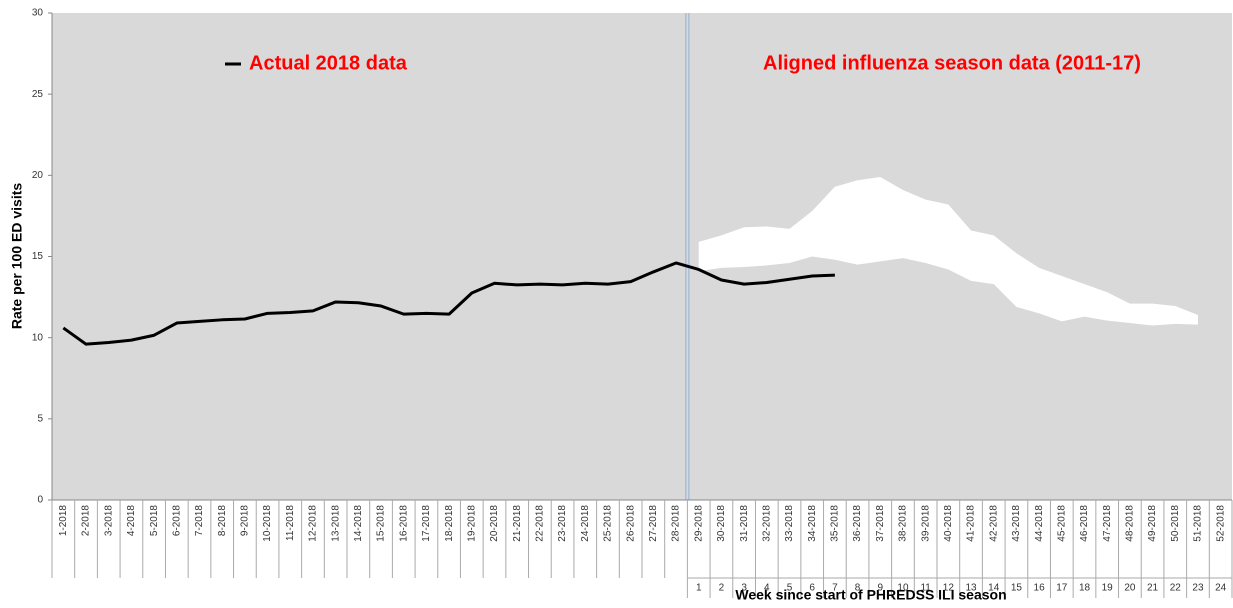 This screenshot has width=1233, height=608. Describe the element at coordinates (835, 588) in the screenshot. I see `season-week-label: 7` at that location.